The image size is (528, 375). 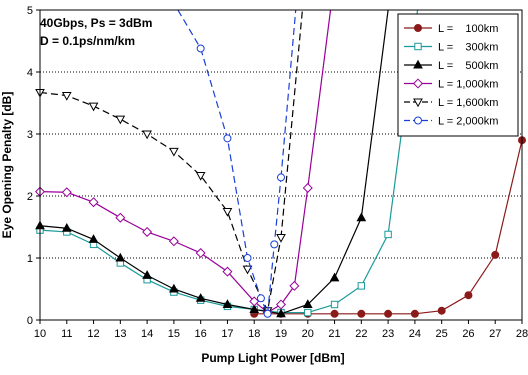 I want to click on annotation-bitrate: 40Gbps, Ps = 3dBm, so click(x=96, y=23).